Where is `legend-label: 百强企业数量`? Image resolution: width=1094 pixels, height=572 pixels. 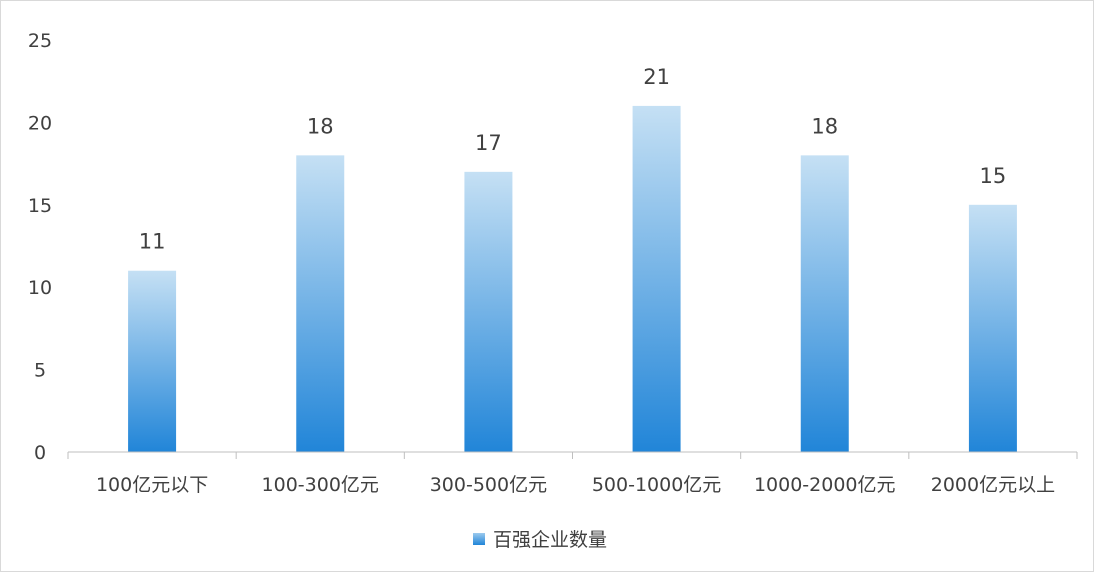 legend-label: 百强企业数量 is located at coordinates (550, 540).